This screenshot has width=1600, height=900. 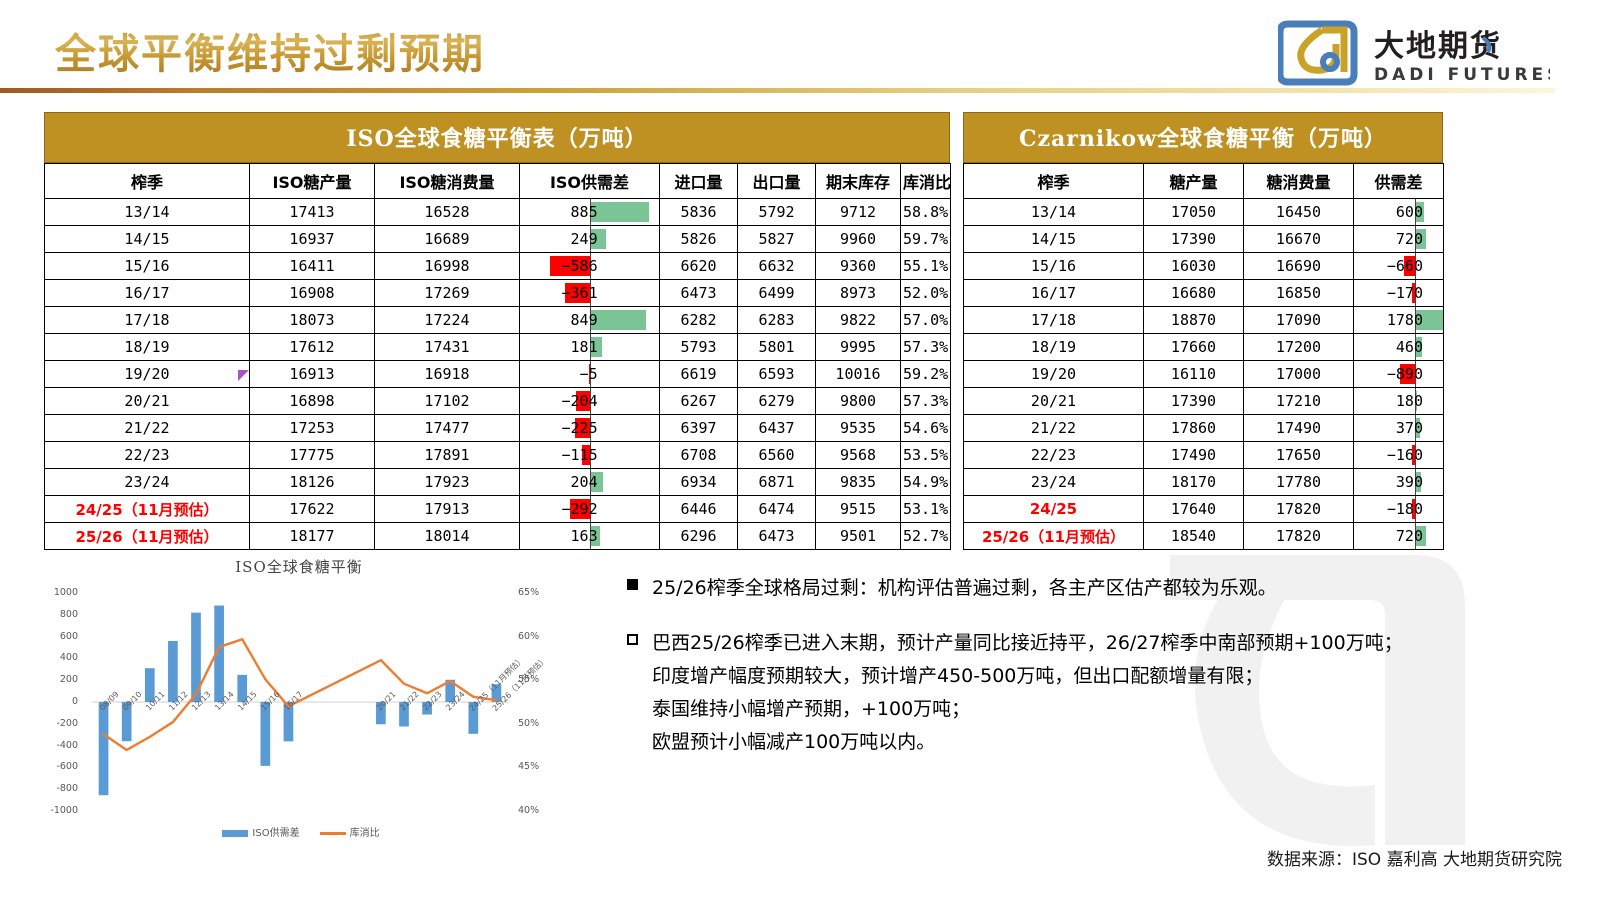 What do you see at coordinates (858, 401) in the screenshot?
I see `cell-ending-stock: 9800` at bounding box center [858, 401].